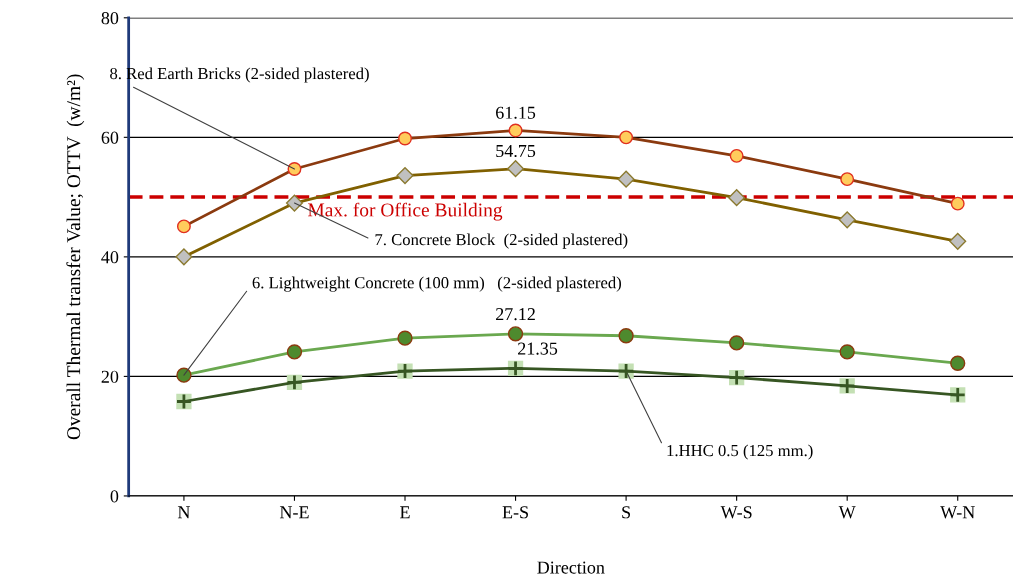 This screenshot has height=574, width=1013. What do you see at coordinates (405, 211) in the screenshot?
I see `ref-line-label: Max. for Office Building` at bounding box center [405, 211].